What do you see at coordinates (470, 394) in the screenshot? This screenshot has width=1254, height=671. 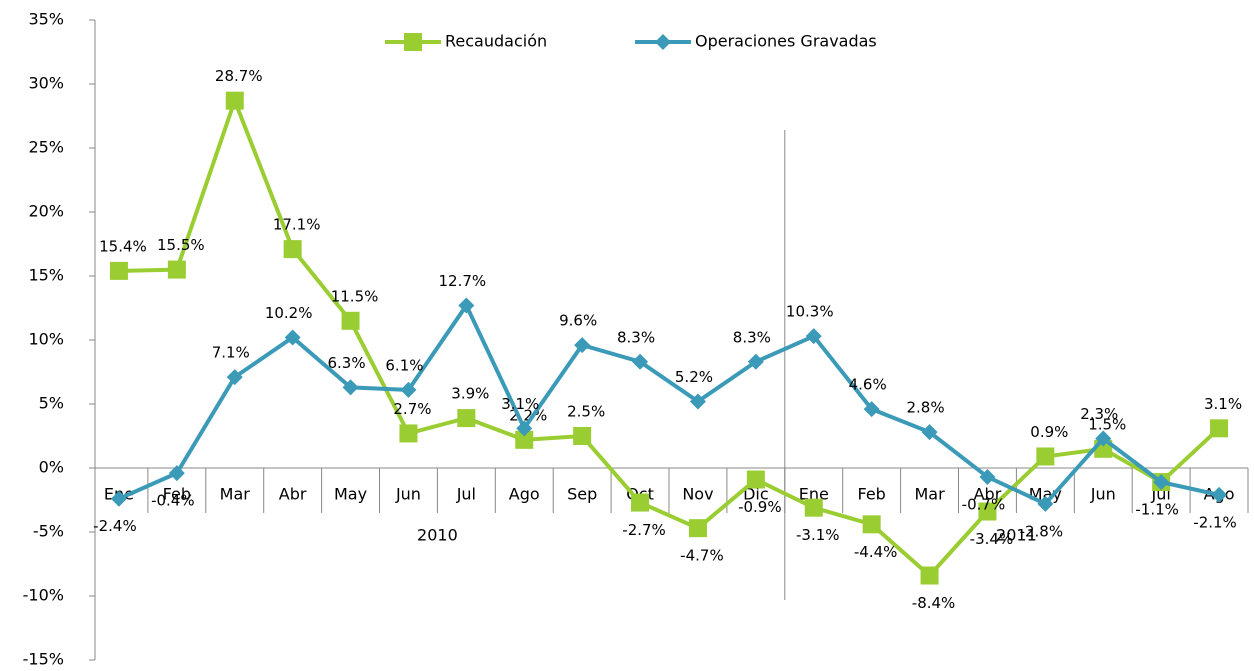 I see `data-label: 3.9%` at bounding box center [470, 394].